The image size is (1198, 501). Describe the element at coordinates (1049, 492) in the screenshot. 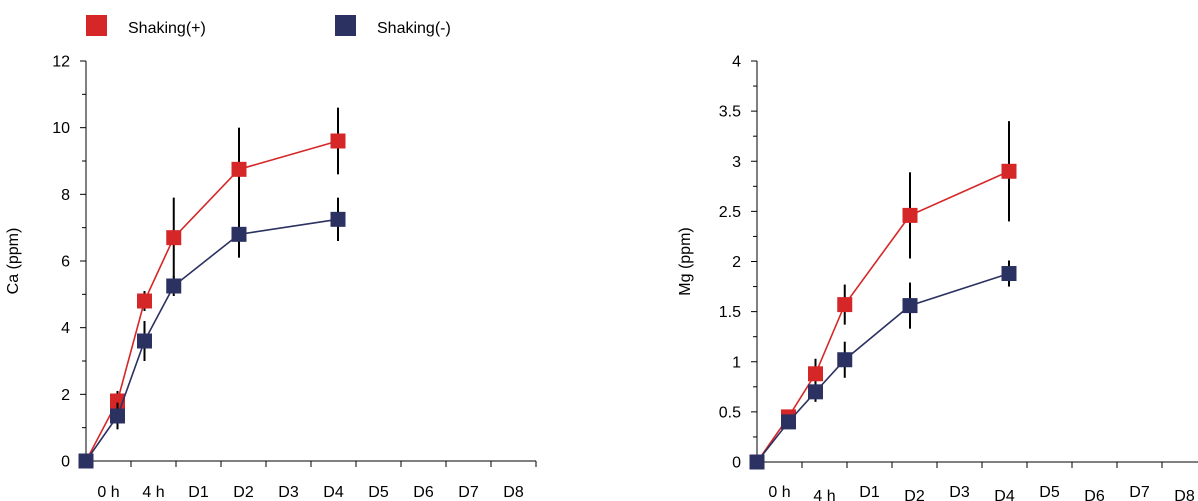

I see `mg-x-tick-label: D5` at that location.